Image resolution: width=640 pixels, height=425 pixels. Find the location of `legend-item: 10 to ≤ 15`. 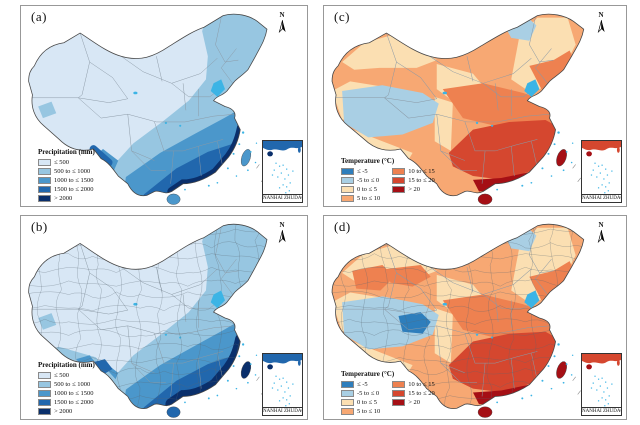

legend-item: 10 to ≤ 15 is located at coordinates (413, 171).